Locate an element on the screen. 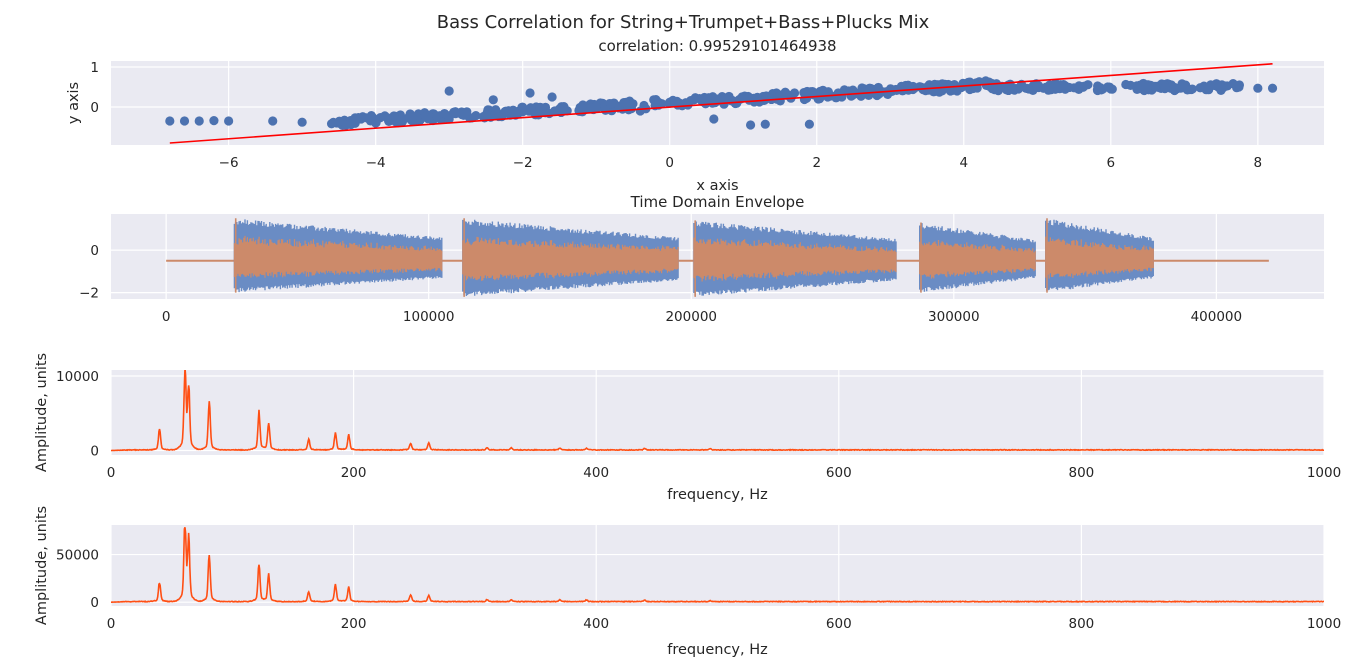 Image resolution: width=1366 pixels, height=663 pixels. y-tick-label: −2 is located at coordinates (89, 294).